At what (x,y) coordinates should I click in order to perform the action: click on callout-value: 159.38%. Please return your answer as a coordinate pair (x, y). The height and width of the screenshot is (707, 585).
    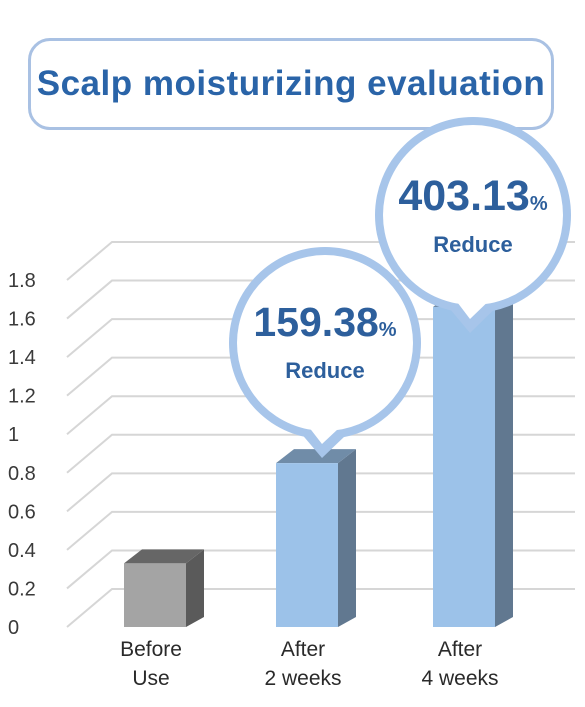
    Looking at the image, I should click on (324, 322).